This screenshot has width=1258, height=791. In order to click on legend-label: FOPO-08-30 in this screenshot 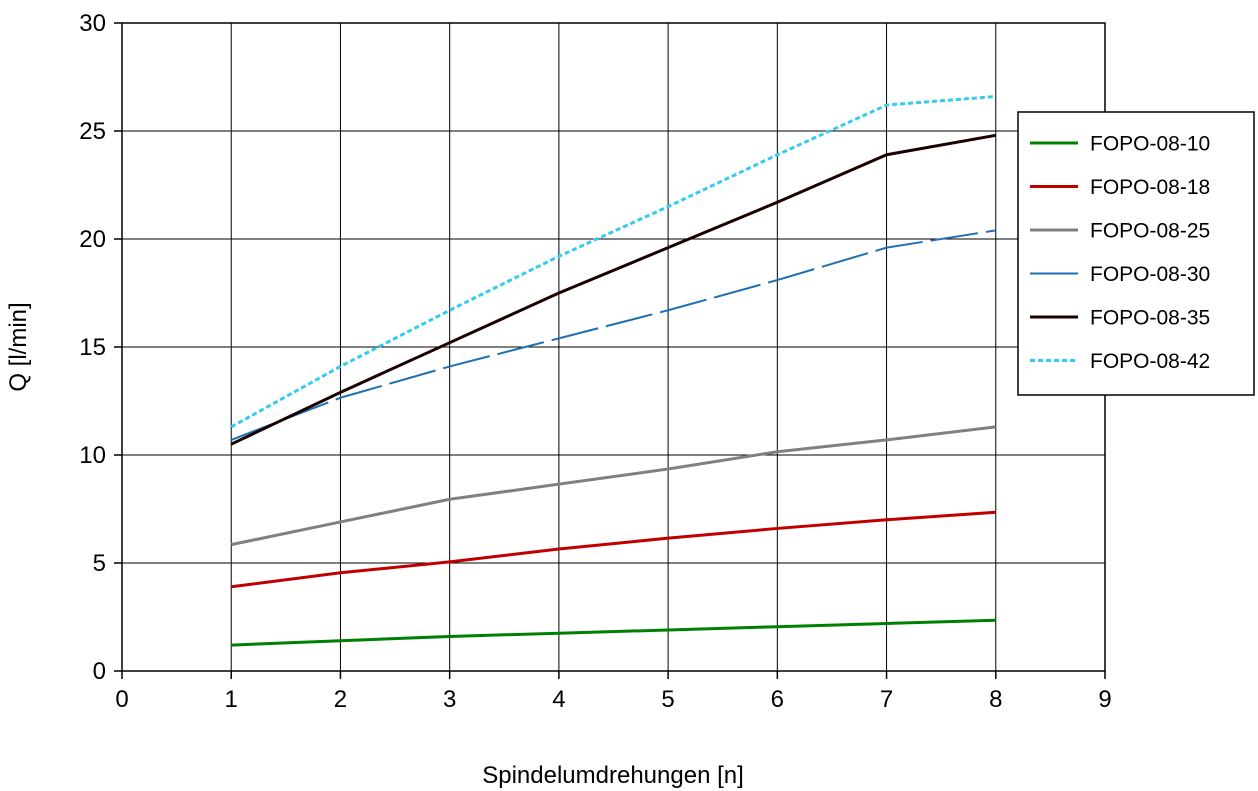, I will do `click(1150, 274)`.